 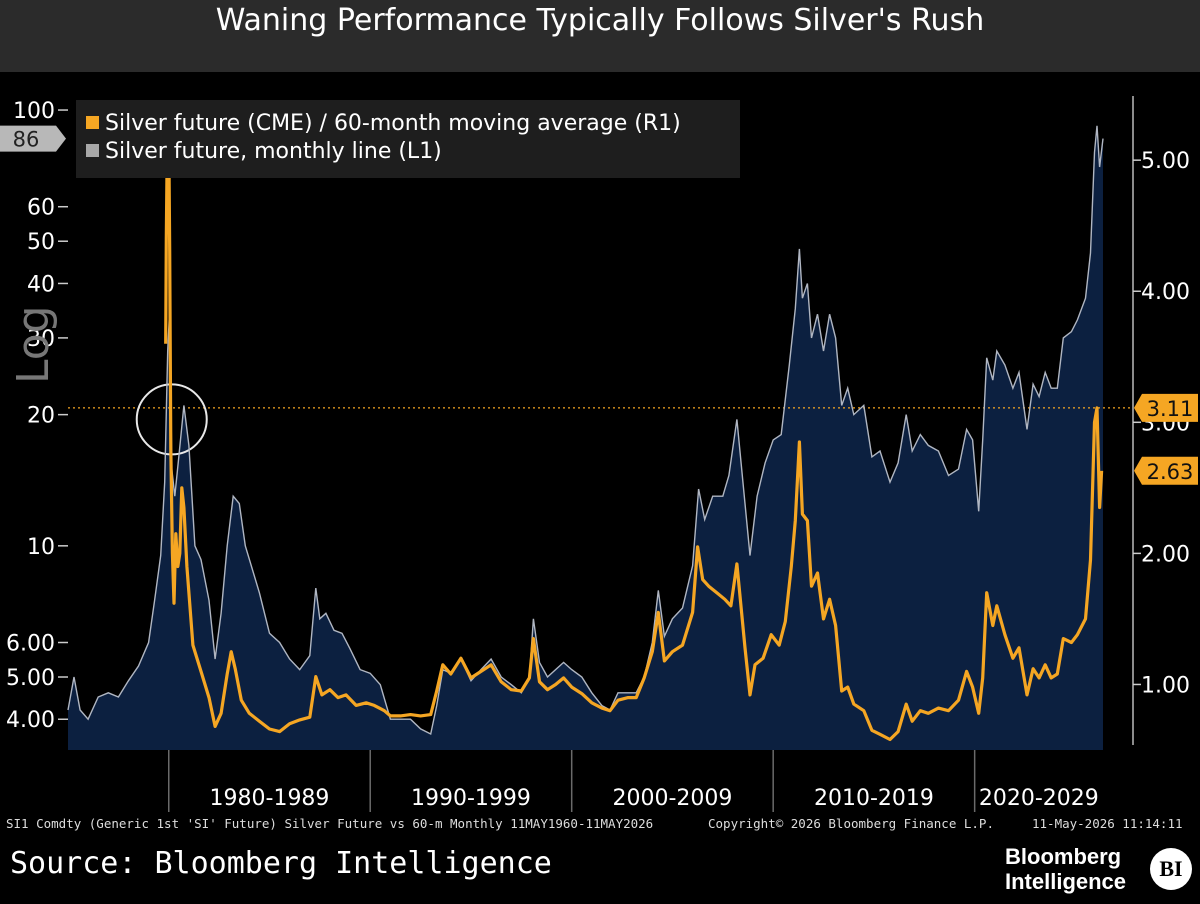 I want to click on left-tick-label: 60, so click(x=41, y=208).